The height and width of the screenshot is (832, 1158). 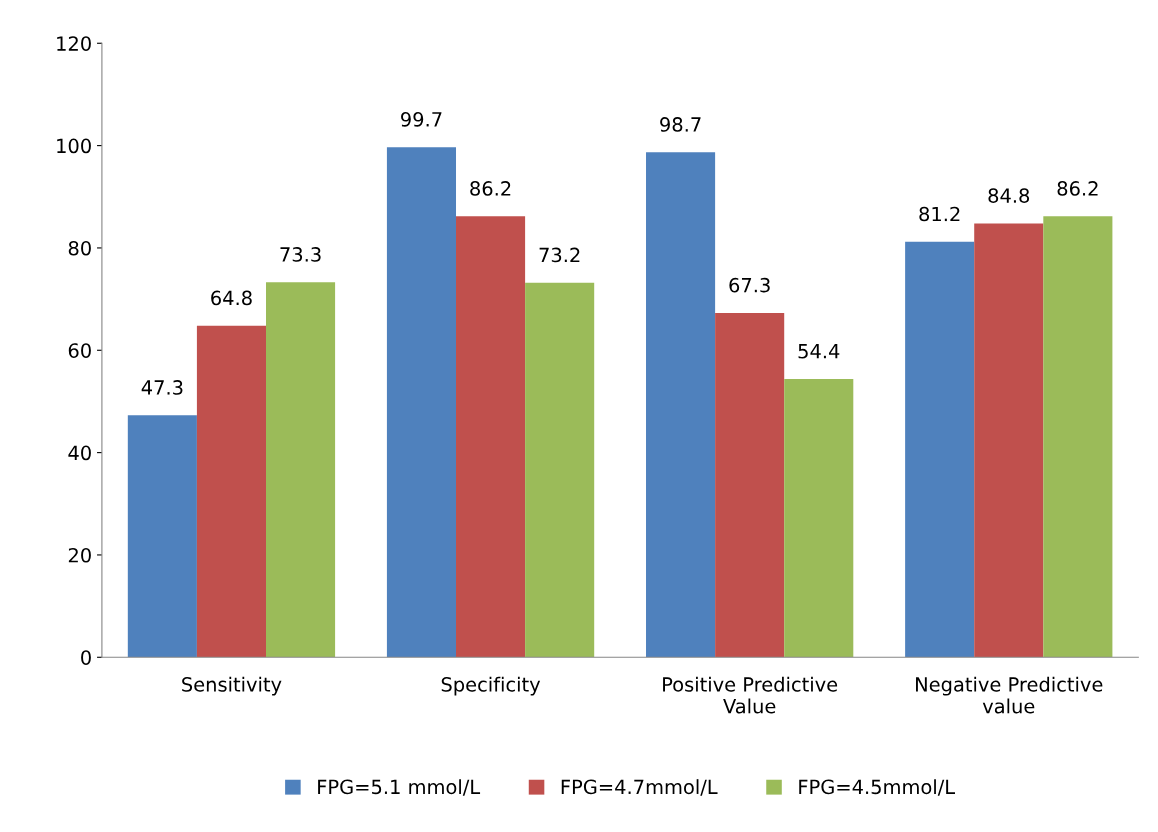 I want to click on x-tick-label: Sensitivity, so click(x=232, y=686).